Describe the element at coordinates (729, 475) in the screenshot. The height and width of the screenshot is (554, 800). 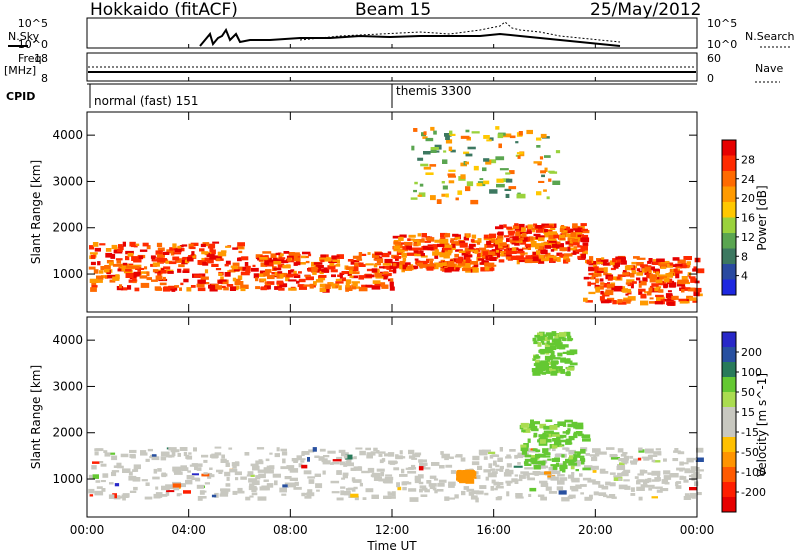
I see `colorbar-segment` at that location.